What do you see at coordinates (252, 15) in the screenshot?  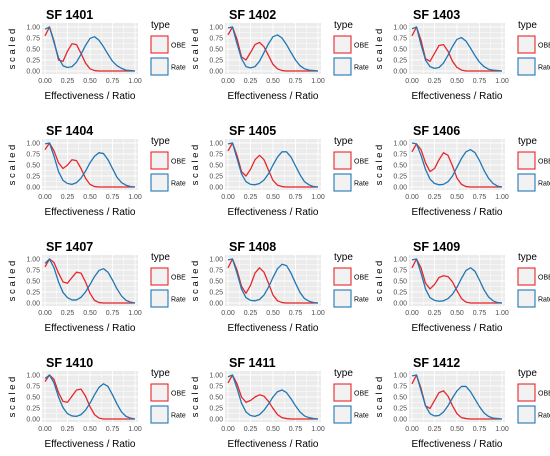 I see `chart-title: SF 1402` at bounding box center [252, 15].